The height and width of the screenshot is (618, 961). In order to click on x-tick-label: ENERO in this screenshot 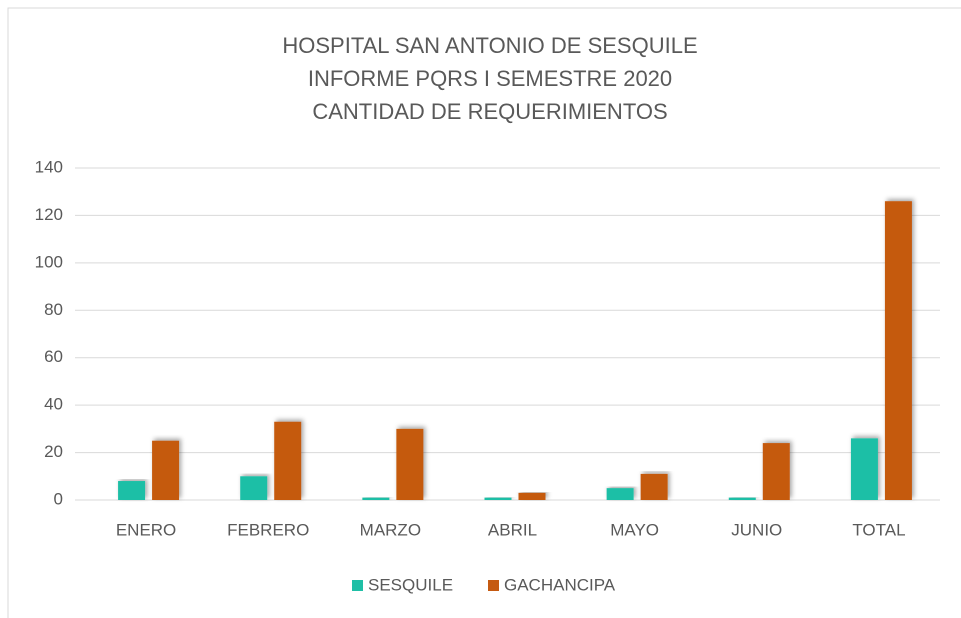, I will do `click(146, 529)`.